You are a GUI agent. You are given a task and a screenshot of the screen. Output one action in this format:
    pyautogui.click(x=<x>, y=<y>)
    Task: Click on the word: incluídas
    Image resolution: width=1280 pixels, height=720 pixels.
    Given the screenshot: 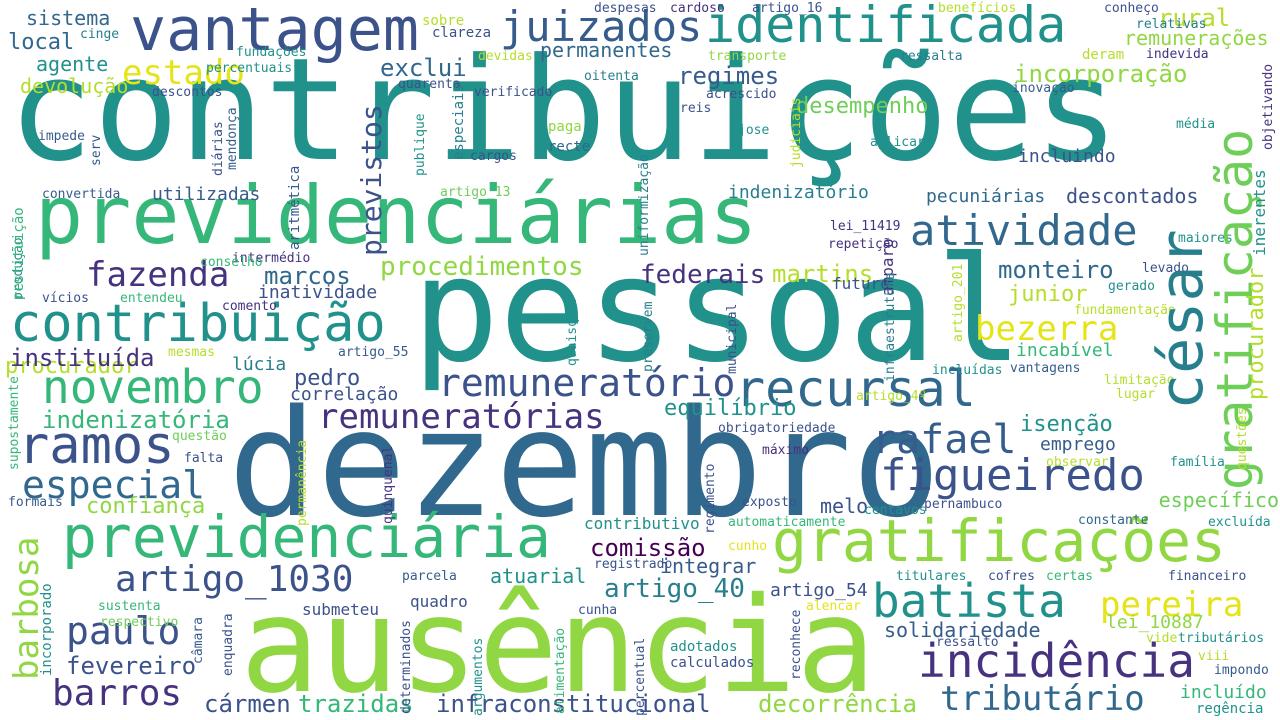 What is the action you would take?
    pyautogui.click(x=967, y=370)
    